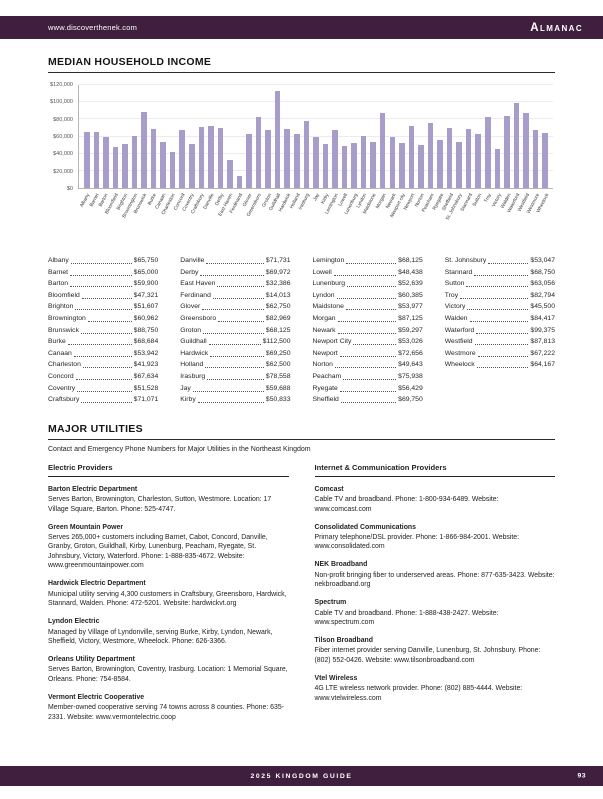 This screenshot has width=603, height=799. What do you see at coordinates (275, 218) in the screenshot?
I see `x-axis-tick: Guildhall` at bounding box center [275, 218].